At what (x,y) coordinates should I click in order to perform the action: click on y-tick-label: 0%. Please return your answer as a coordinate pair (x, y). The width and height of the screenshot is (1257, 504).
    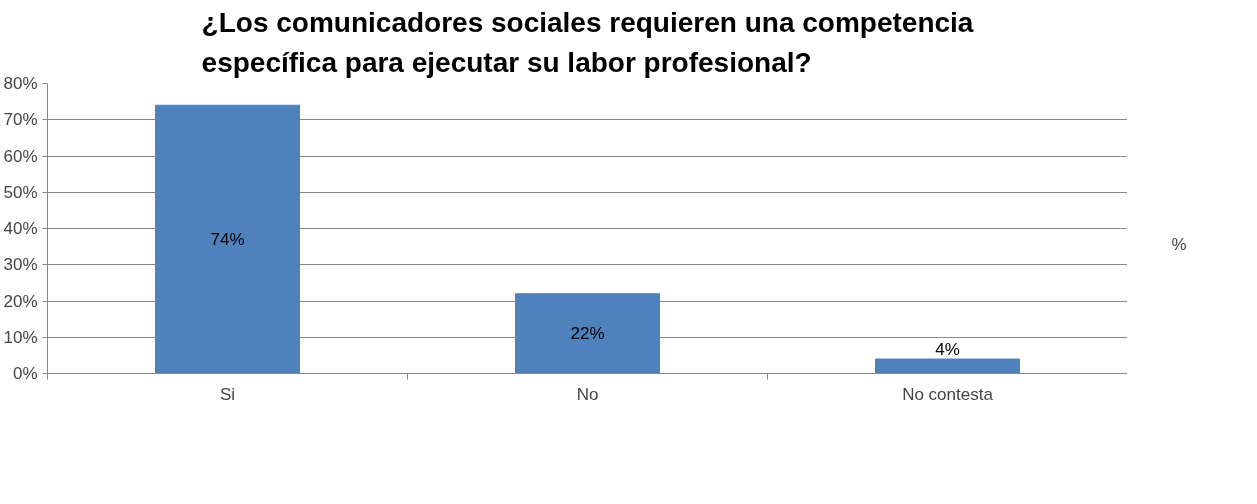
    Looking at the image, I should click on (25, 373).